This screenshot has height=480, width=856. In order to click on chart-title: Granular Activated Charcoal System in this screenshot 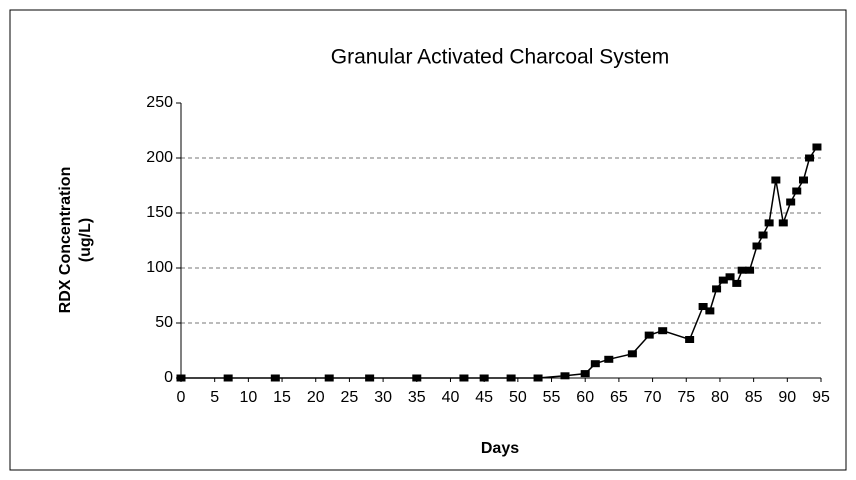, I will do `click(500, 57)`.